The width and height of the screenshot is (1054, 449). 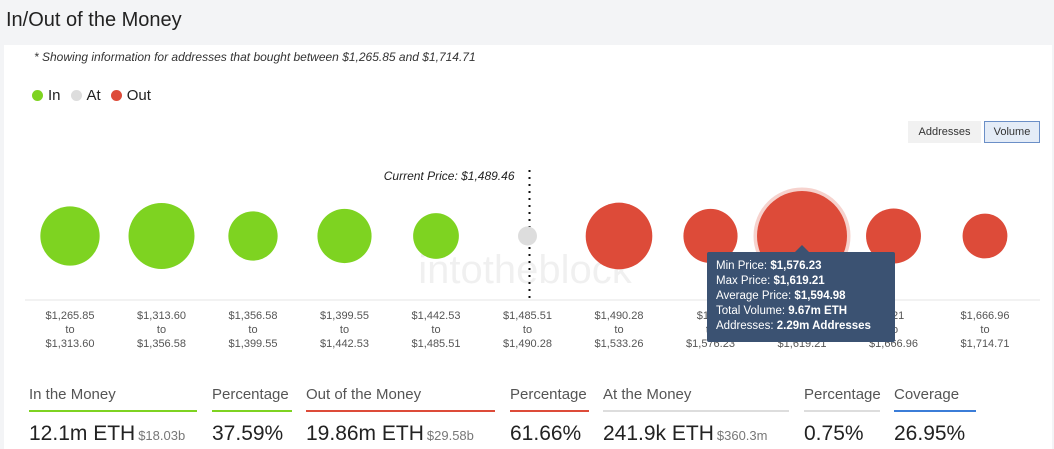 What do you see at coordinates (685, 433) in the screenshot?
I see `stat-value: 241.9k ETH $360.3m` at bounding box center [685, 433].